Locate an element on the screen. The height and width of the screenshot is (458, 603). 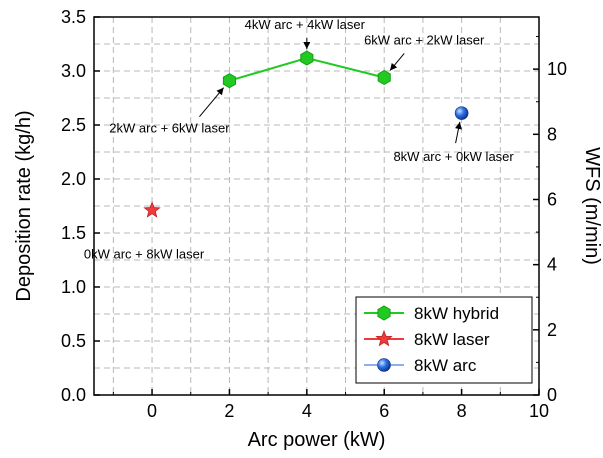
y-tick-label: 2.0 is located at coordinates (73, 179).